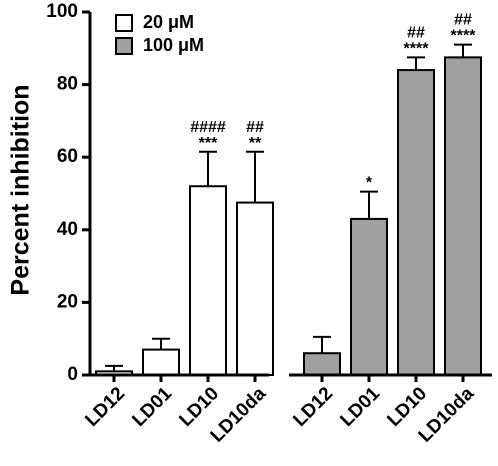  I want to click on significance-stars: ***, so click(208, 143).